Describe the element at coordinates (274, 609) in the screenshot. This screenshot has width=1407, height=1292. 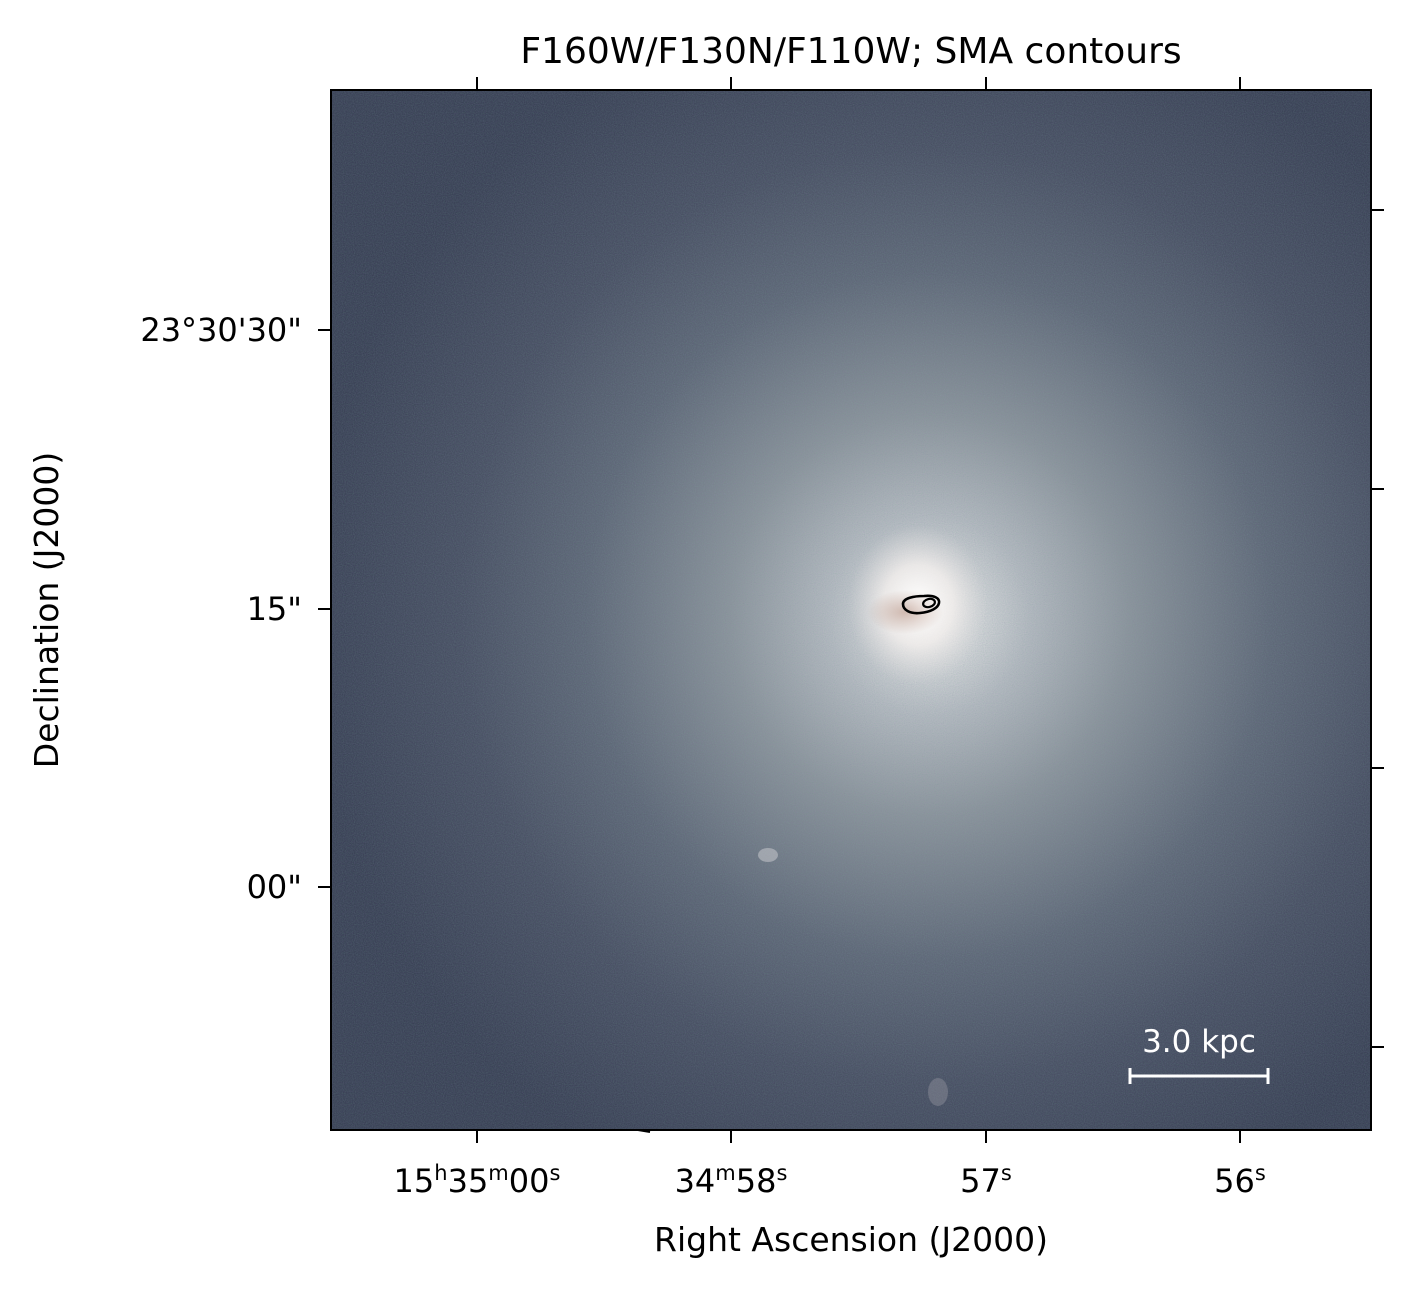
I see `y-tick-label: 15"` at that location.